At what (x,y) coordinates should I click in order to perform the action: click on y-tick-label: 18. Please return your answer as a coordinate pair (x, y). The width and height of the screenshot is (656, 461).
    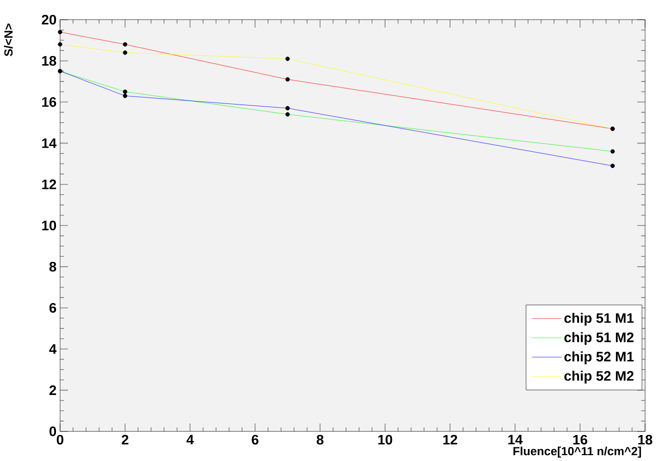
    Looking at the image, I should click on (49, 61).